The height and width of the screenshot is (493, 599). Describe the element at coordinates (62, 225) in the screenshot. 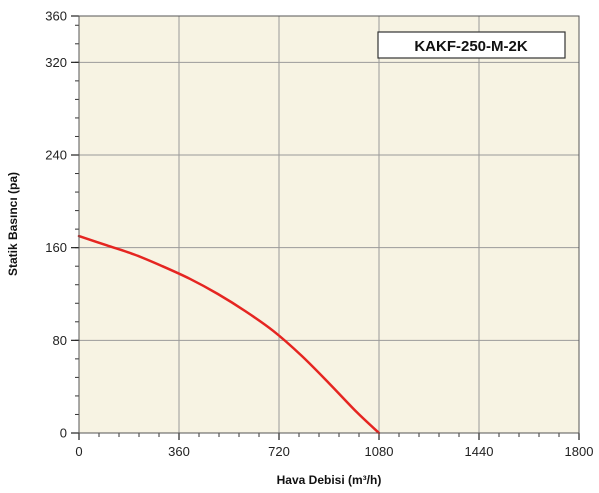

I see `y-axis-ticks: 0 80 160 240 320 360` at that location.